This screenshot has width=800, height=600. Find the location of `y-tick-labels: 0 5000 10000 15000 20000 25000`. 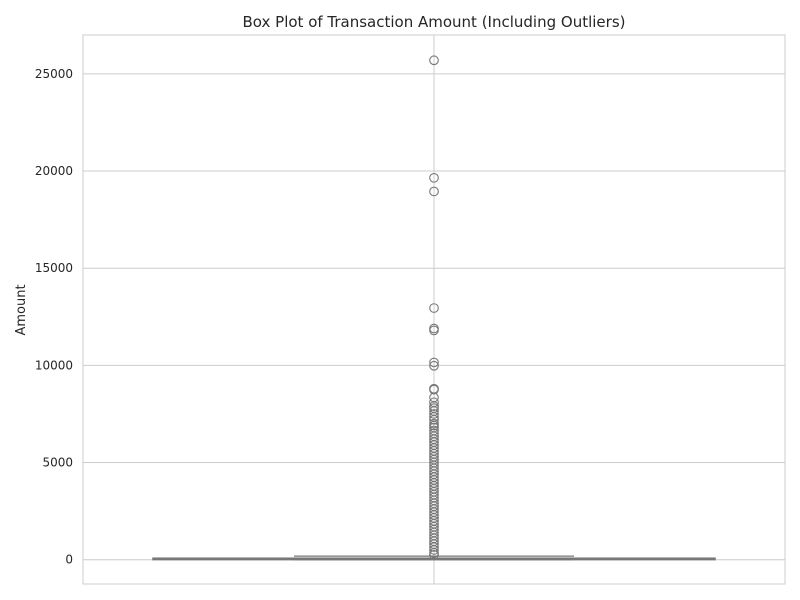

y-tick-labels: 0 5000 10000 15000 20000 25000 is located at coordinates (54, 317).